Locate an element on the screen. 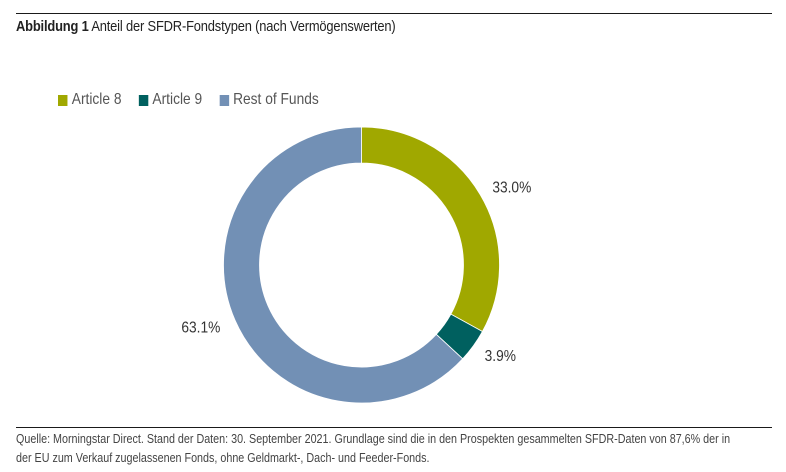 This screenshot has height=472, width=786. chart-legend: Article 8 Article 9 Rest of Funds is located at coordinates (197, 100).